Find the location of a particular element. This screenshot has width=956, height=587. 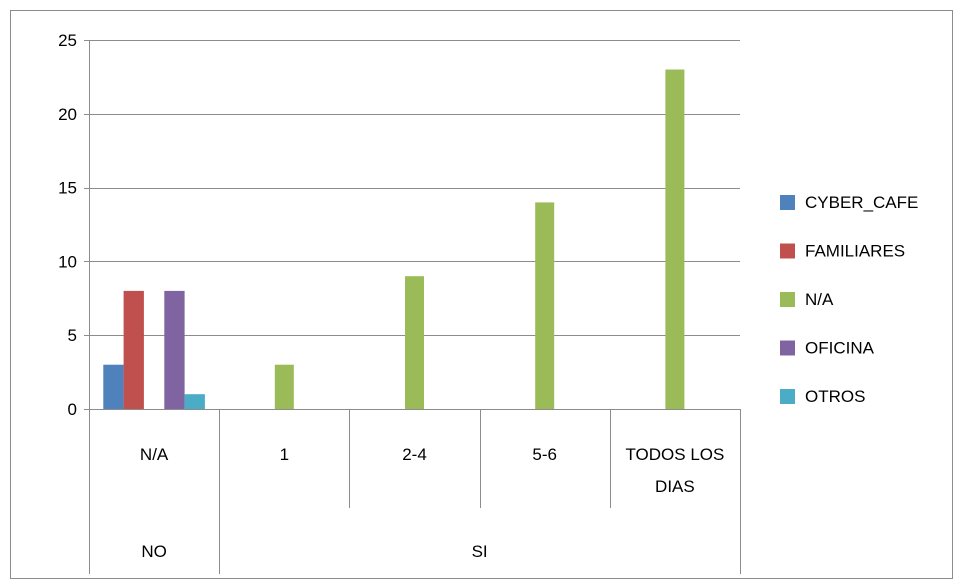

x-category-label: N/A is located at coordinates (154, 454).